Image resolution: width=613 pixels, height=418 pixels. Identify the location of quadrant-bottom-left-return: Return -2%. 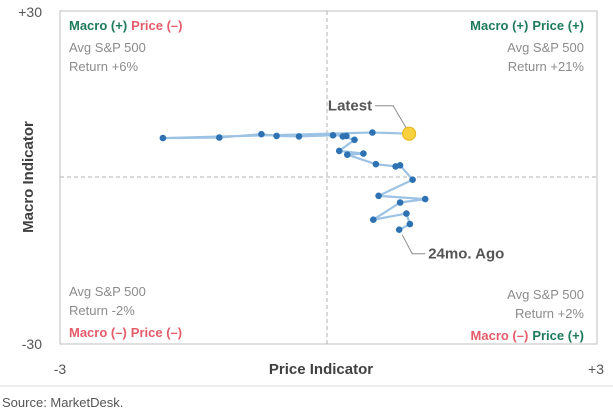
(102, 310).